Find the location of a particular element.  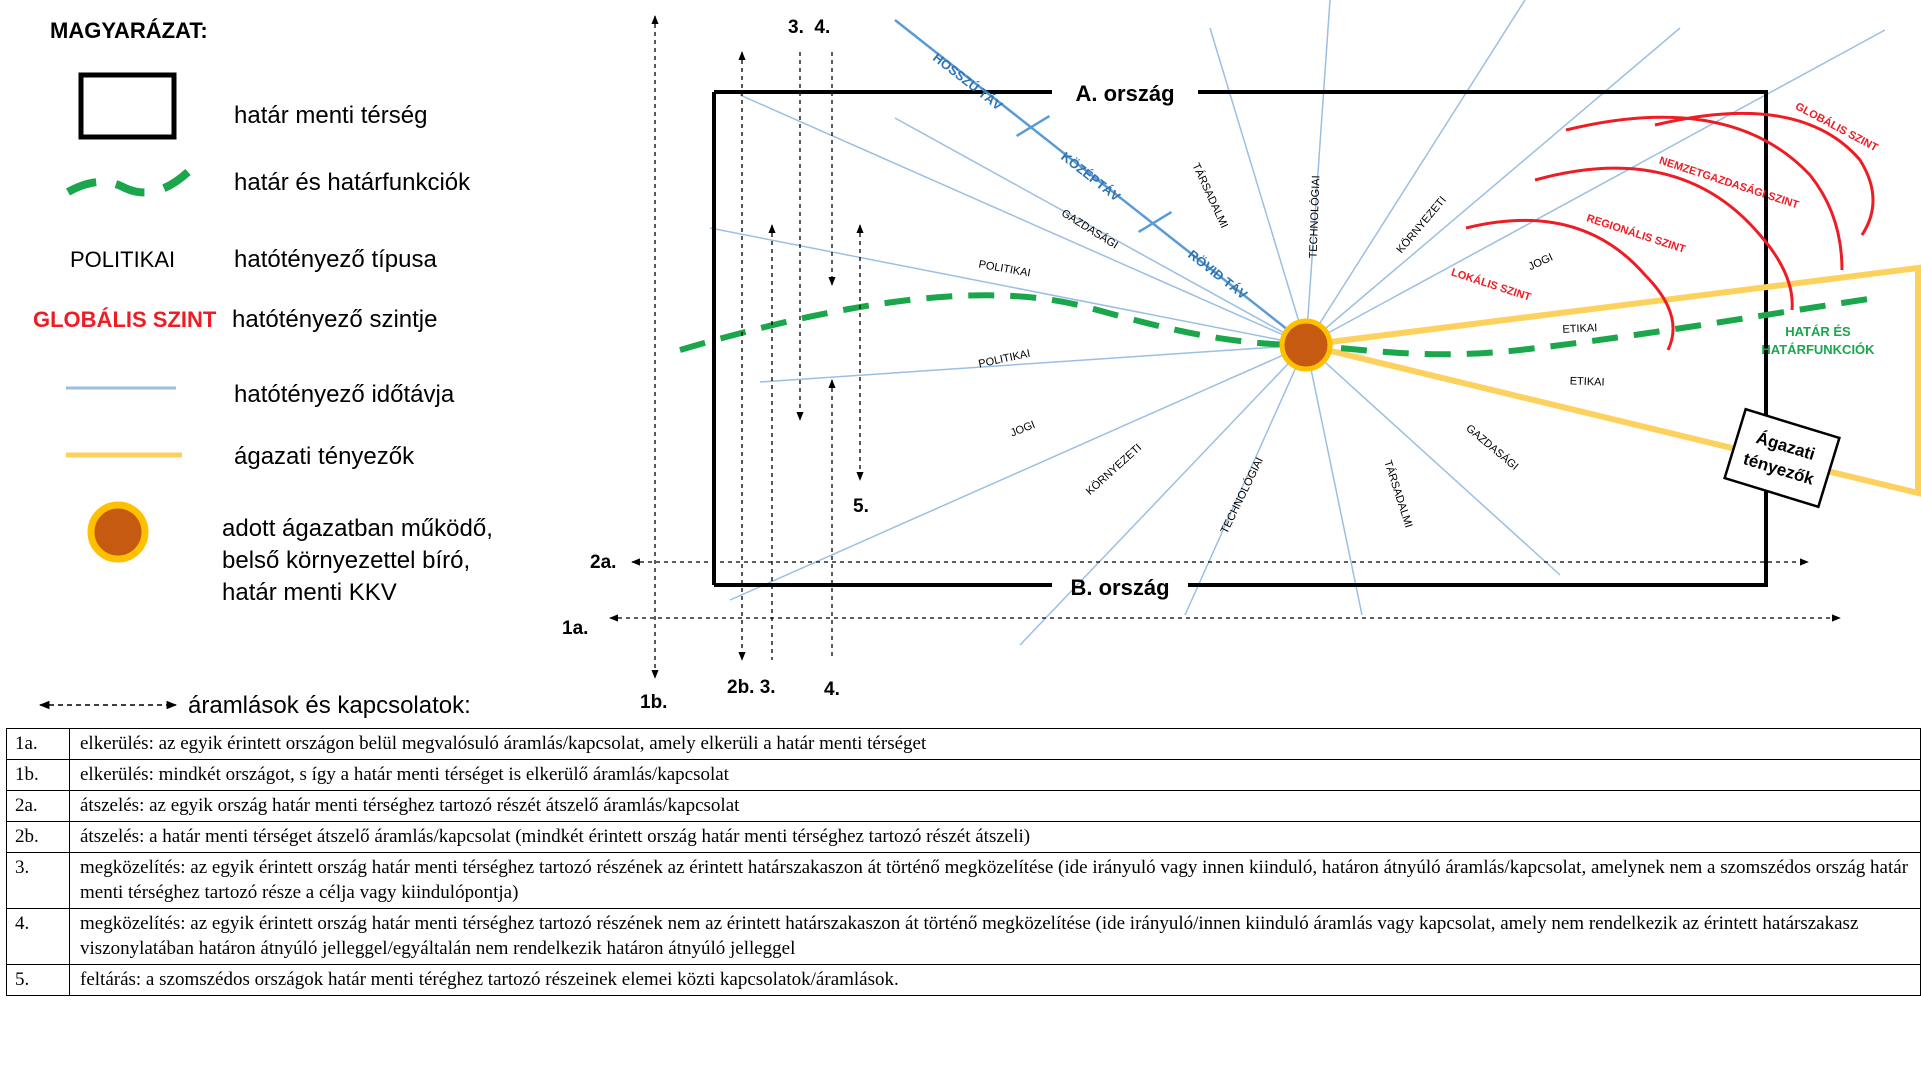

level-national: NEMZETGAZDASÁGI SZINT is located at coordinates (1729, 183).